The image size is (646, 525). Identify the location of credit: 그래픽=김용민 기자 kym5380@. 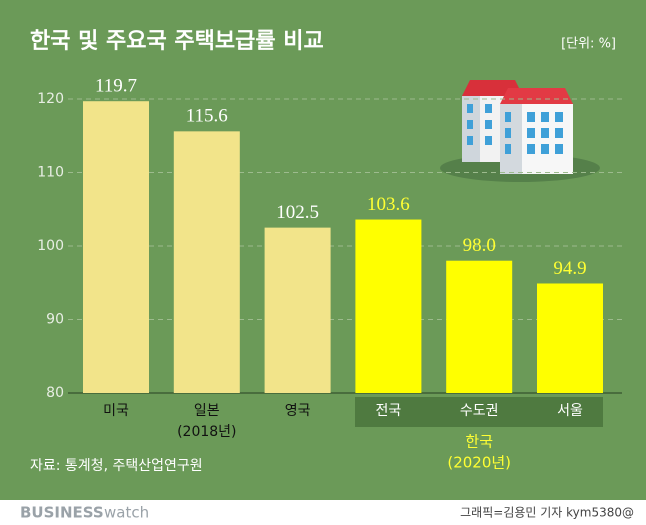
(547, 513).